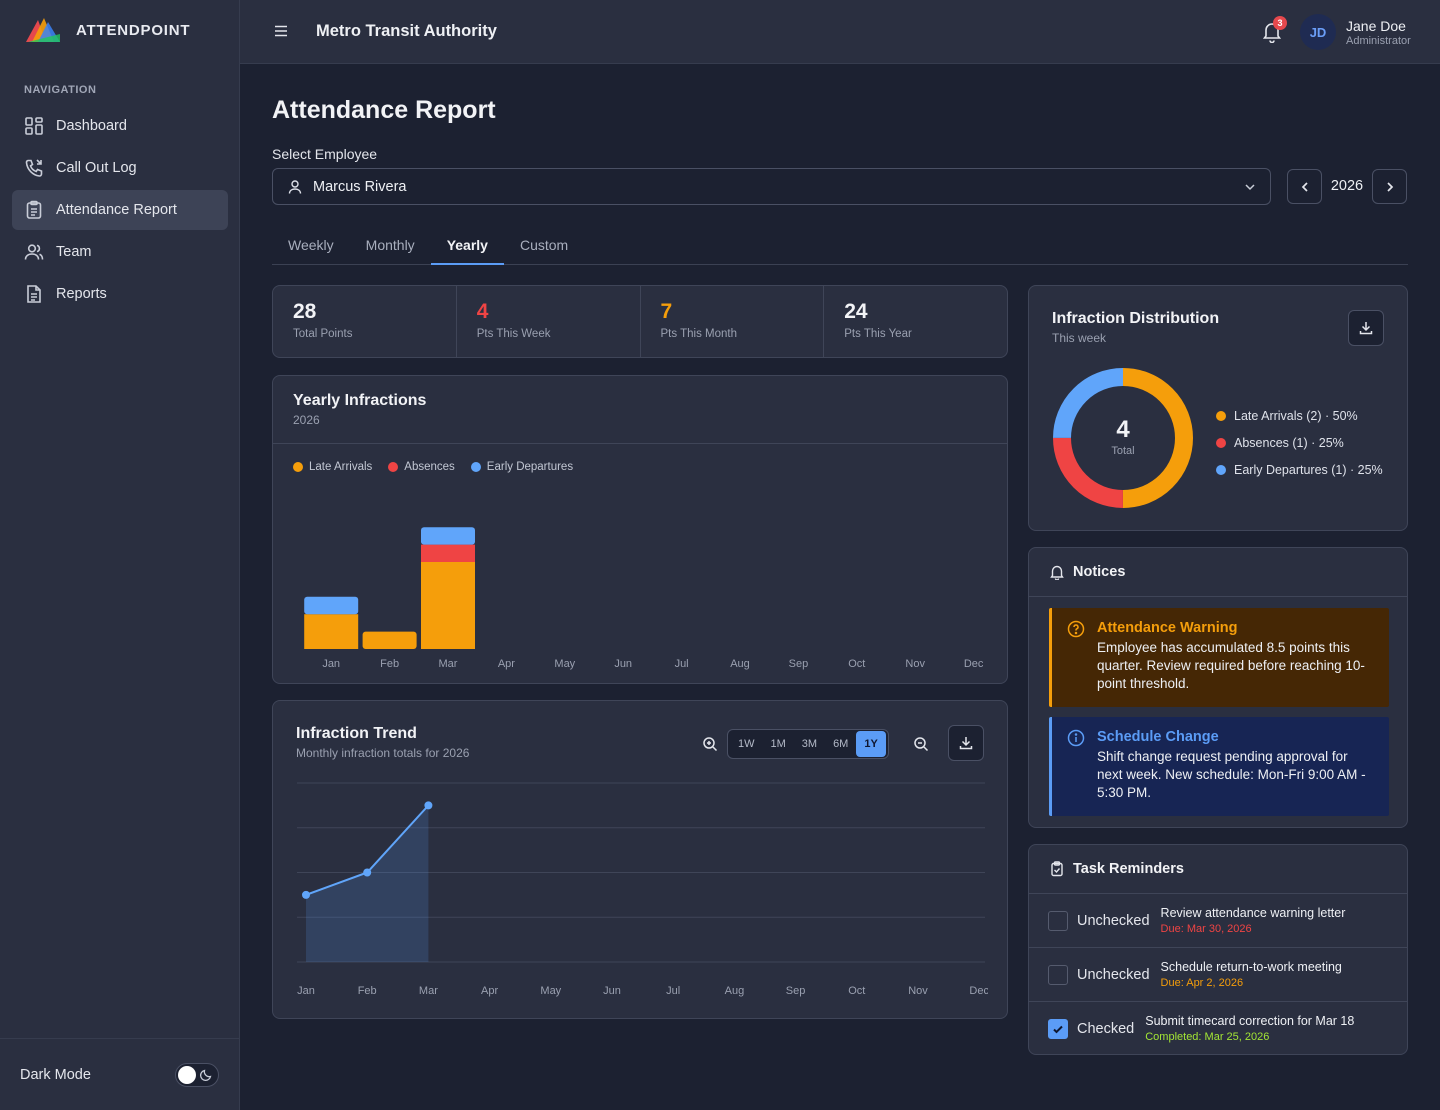 The image size is (1440, 1110). I want to click on stat-value: 28, so click(305, 311).